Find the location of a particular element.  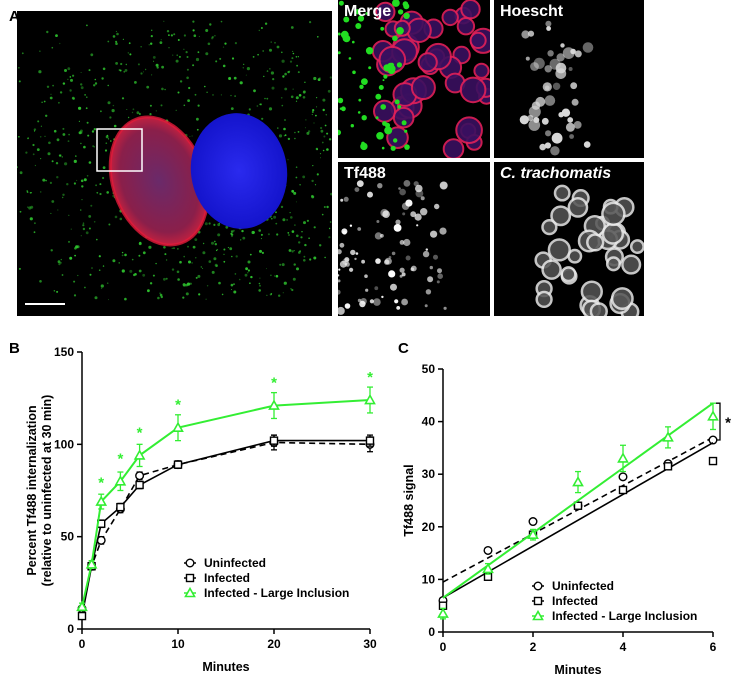

panel-letter-a: A is located at coordinates (14, 16).